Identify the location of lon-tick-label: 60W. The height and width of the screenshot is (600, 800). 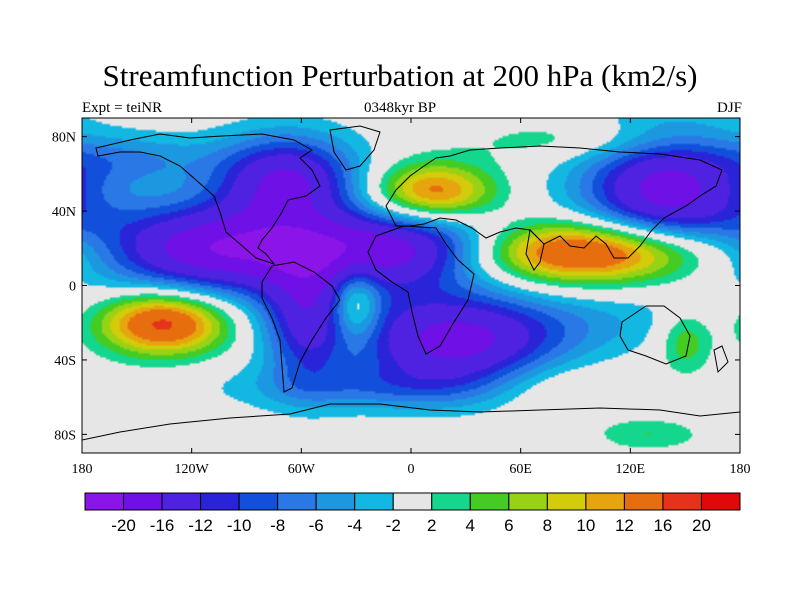
(302, 469).